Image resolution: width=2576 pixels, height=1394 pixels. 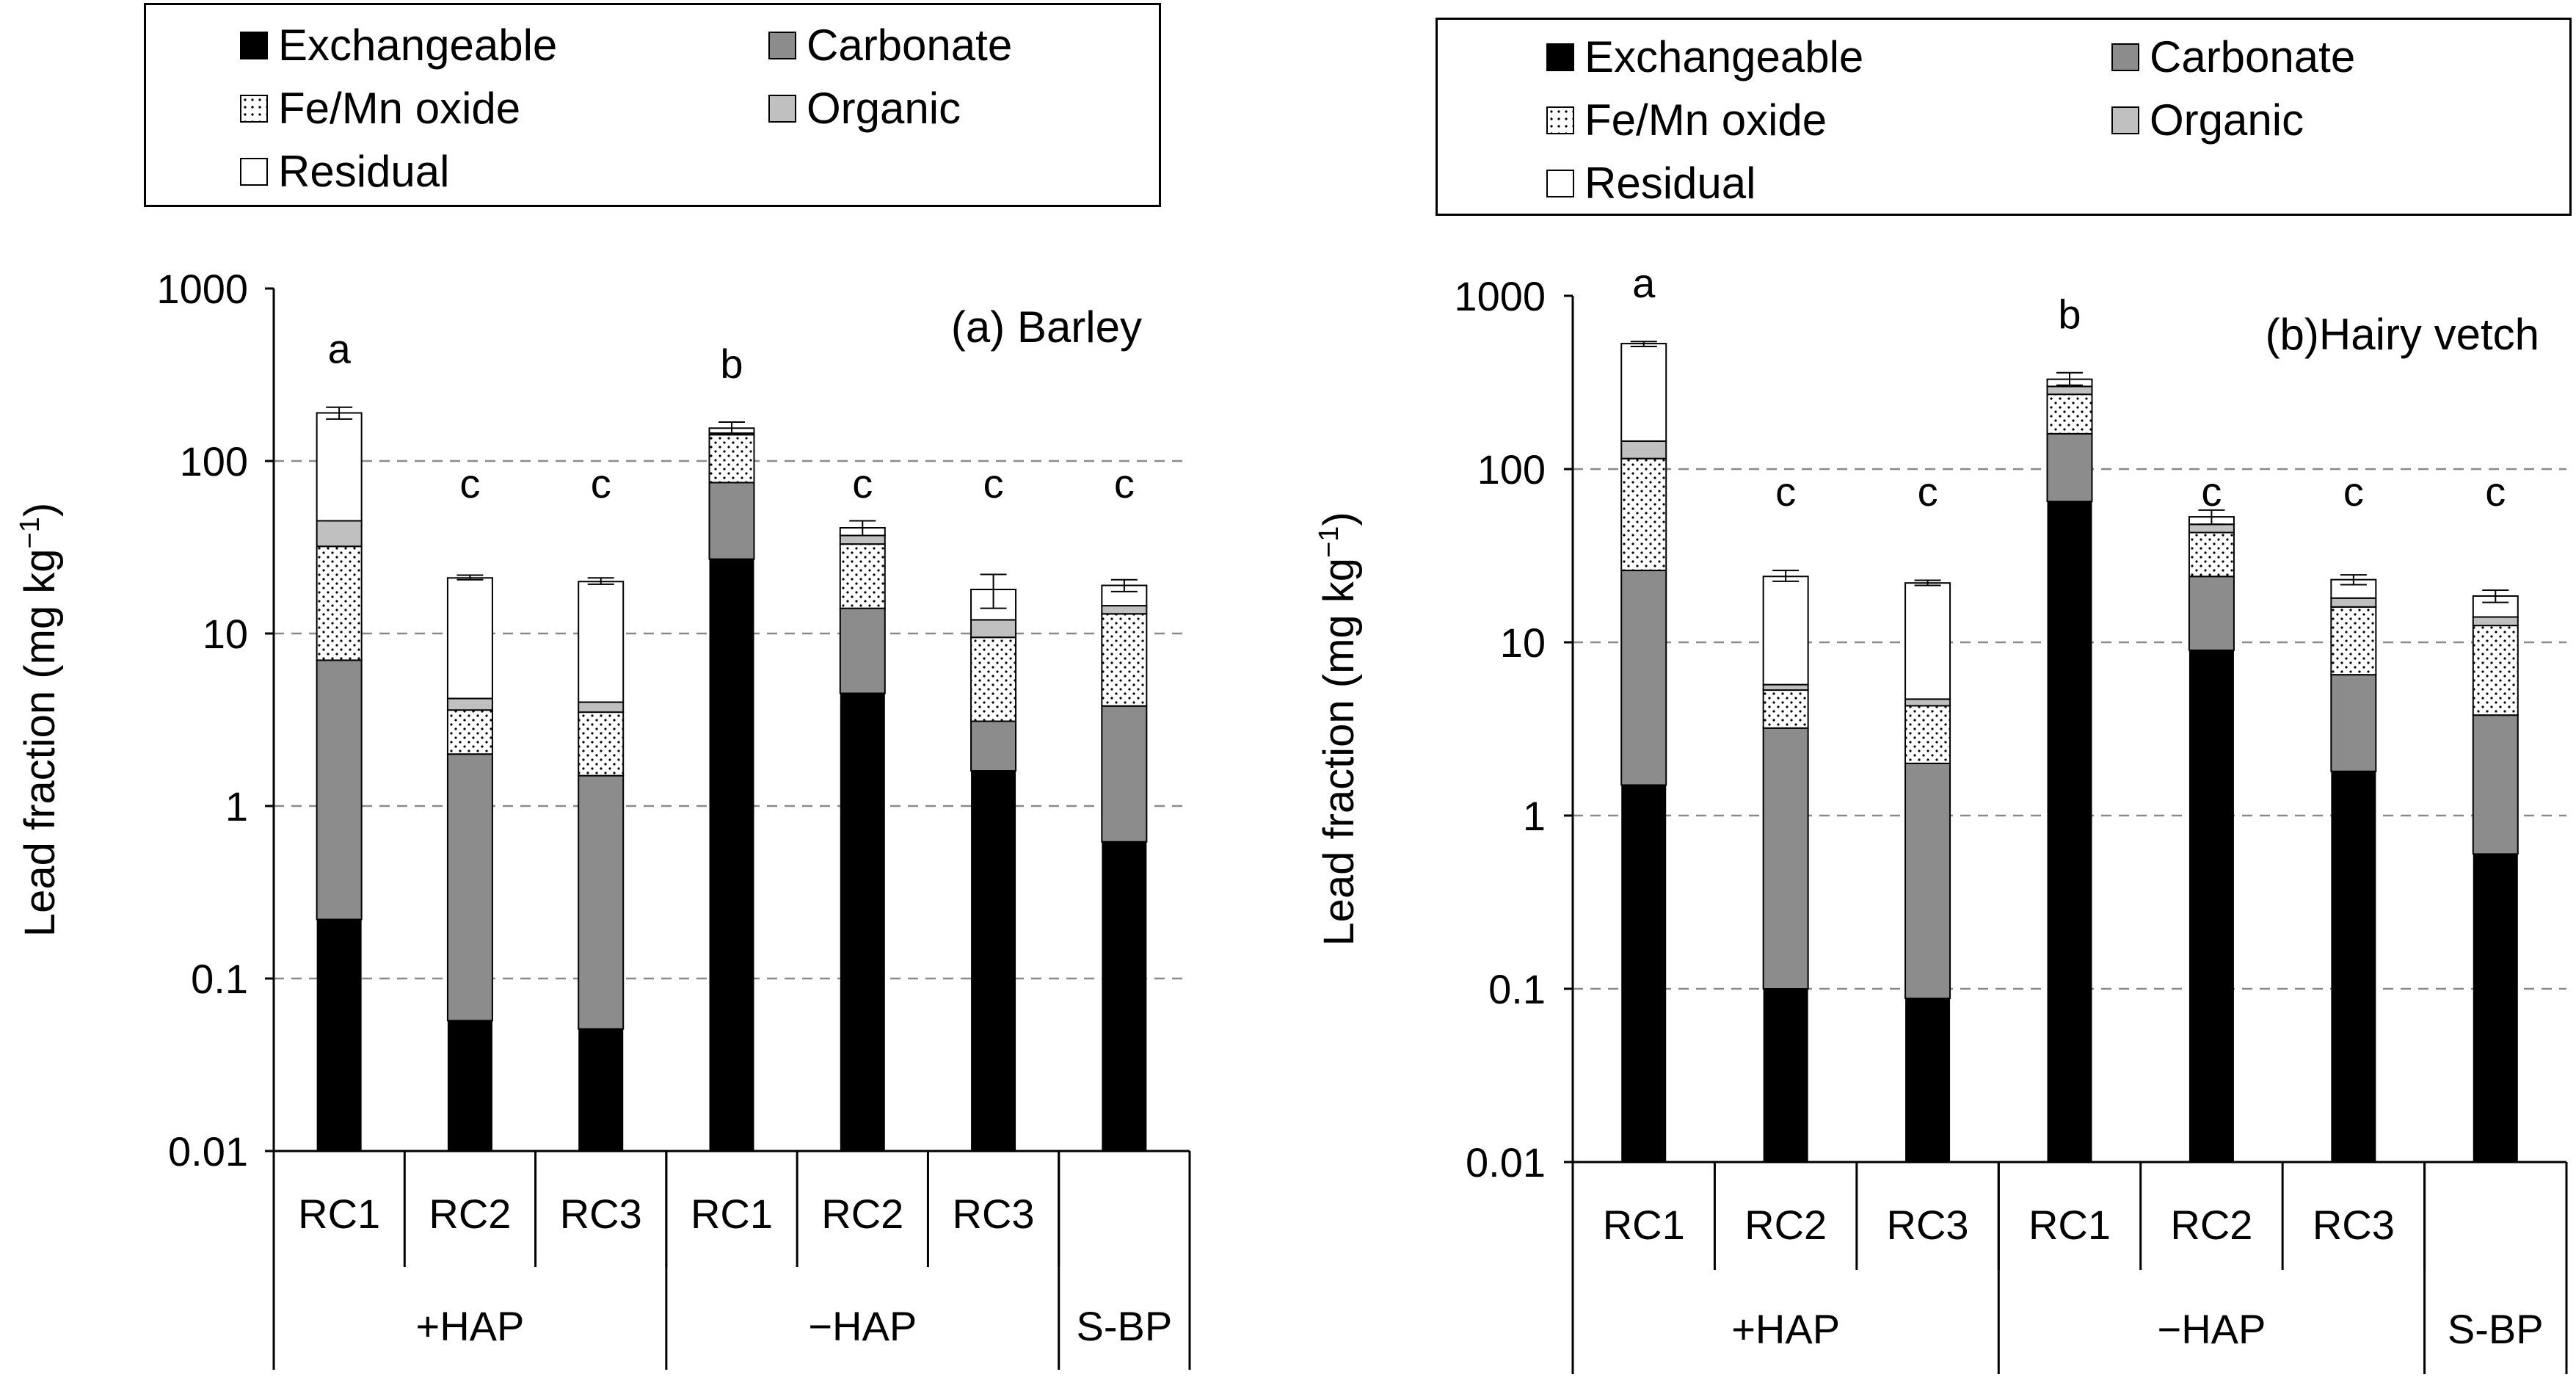 I want to click on significance-letter: b, so click(x=731, y=364).